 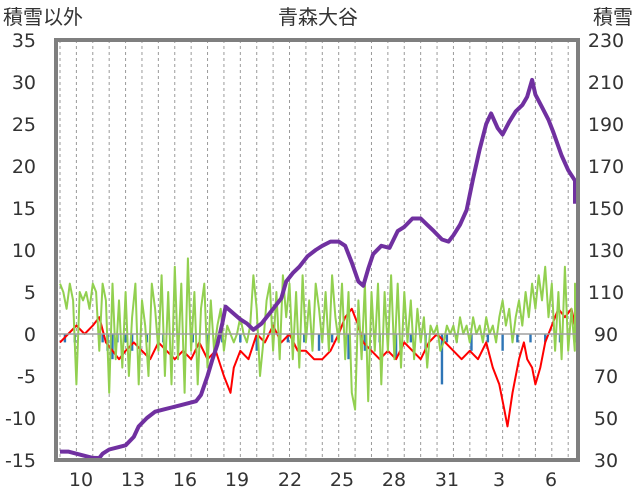 I want to click on right-tick-label: 110, so click(x=606, y=293).